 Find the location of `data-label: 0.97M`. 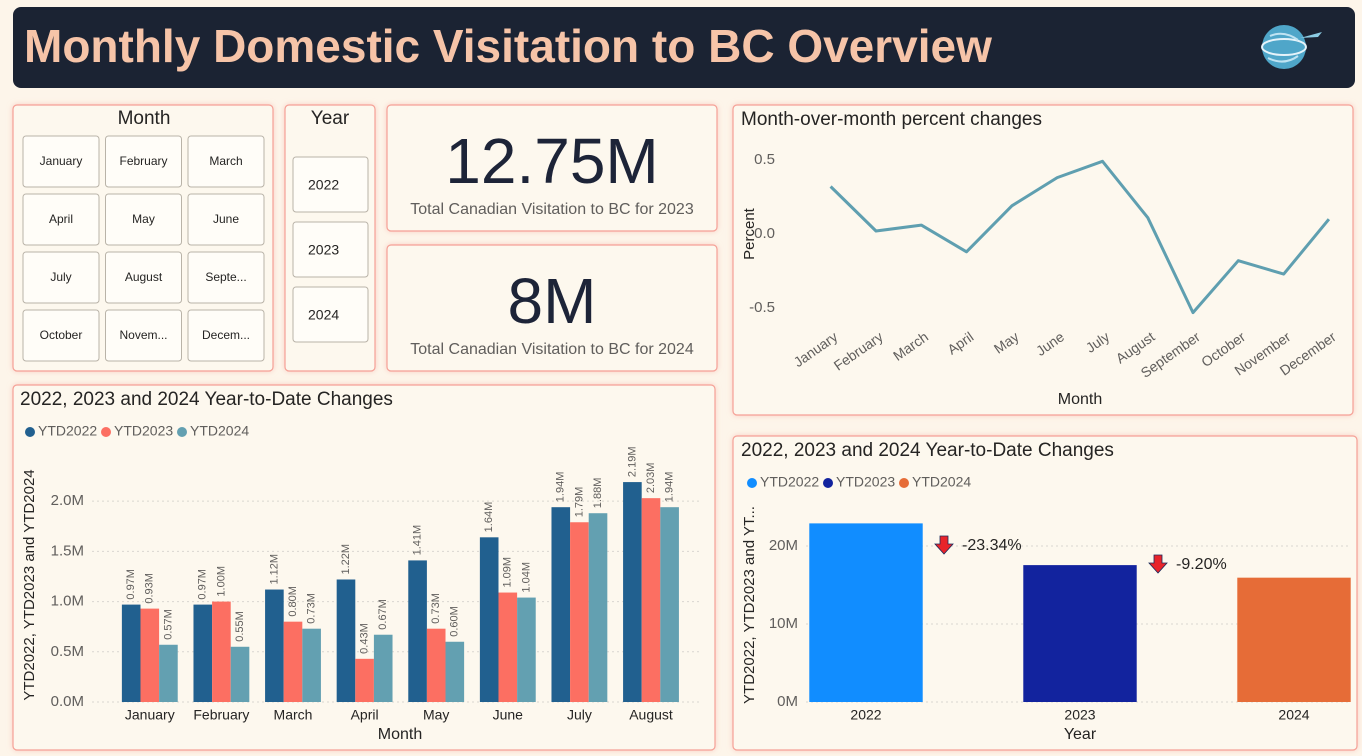

data-label: 0.97M is located at coordinates (131, 584).